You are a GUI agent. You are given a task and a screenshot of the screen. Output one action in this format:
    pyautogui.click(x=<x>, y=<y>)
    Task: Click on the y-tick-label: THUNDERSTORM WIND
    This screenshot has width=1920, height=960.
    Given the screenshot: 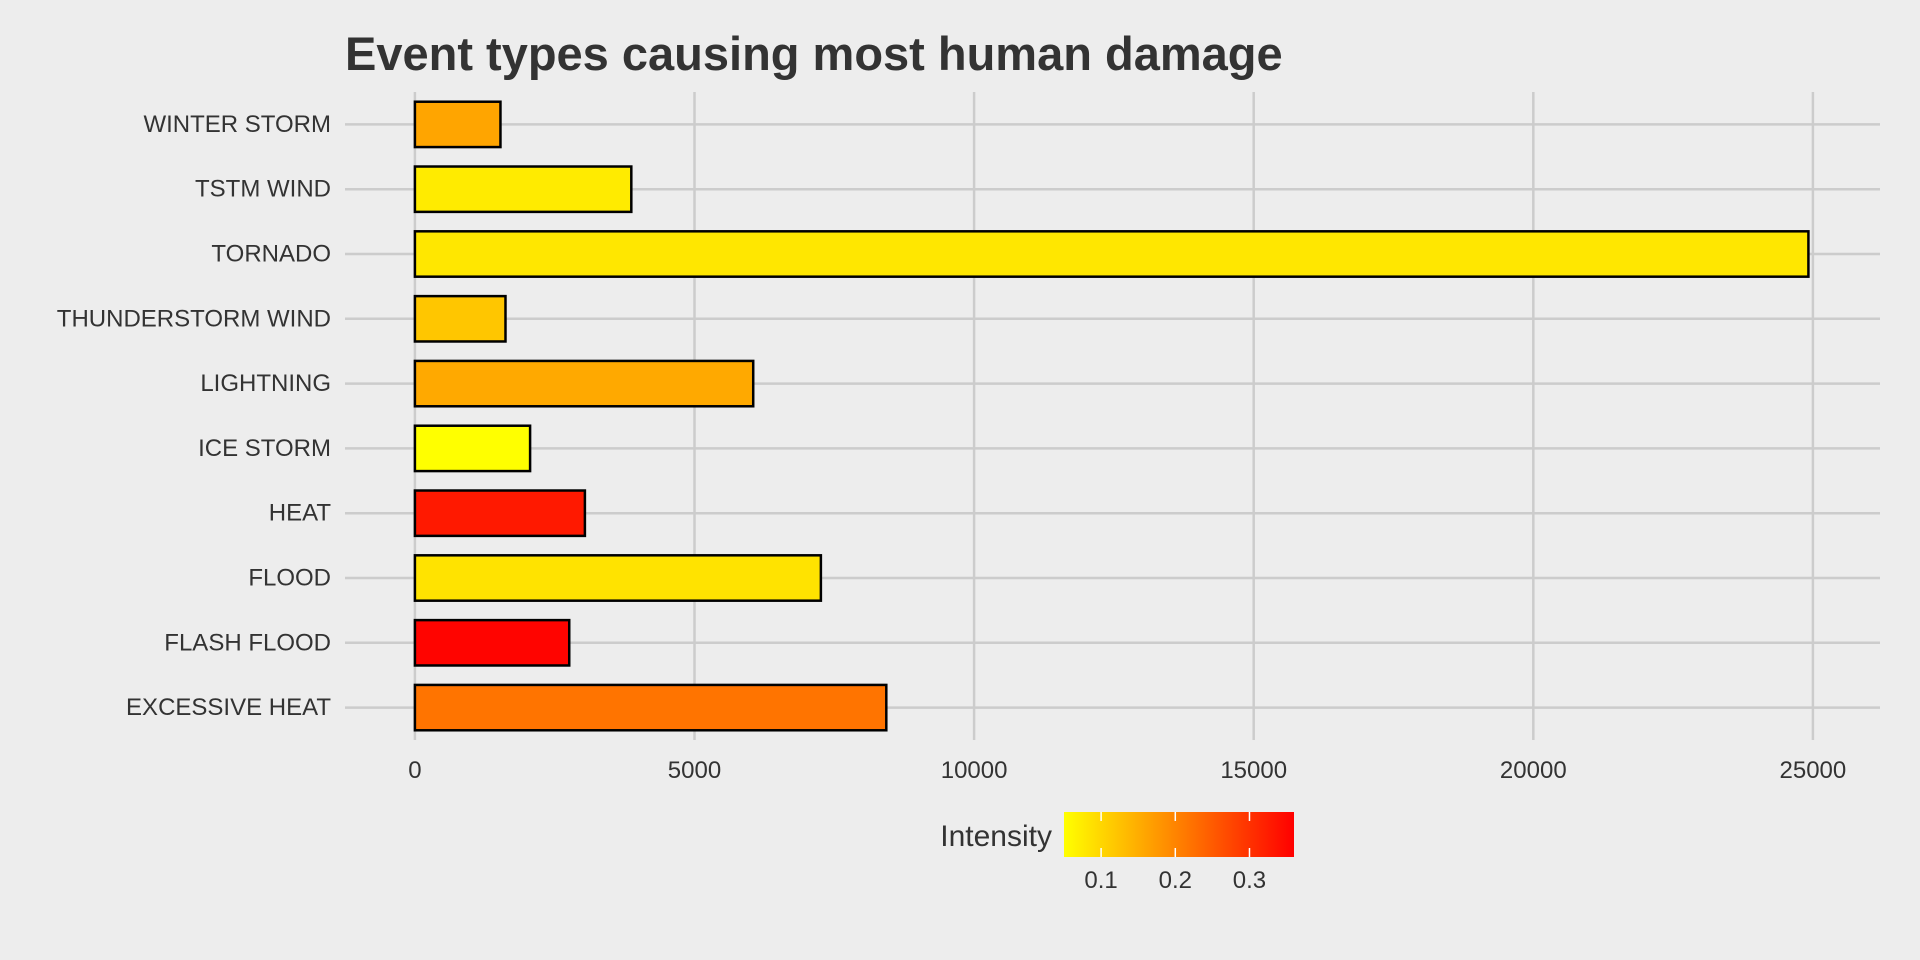 What is the action you would take?
    pyautogui.click(x=194, y=318)
    